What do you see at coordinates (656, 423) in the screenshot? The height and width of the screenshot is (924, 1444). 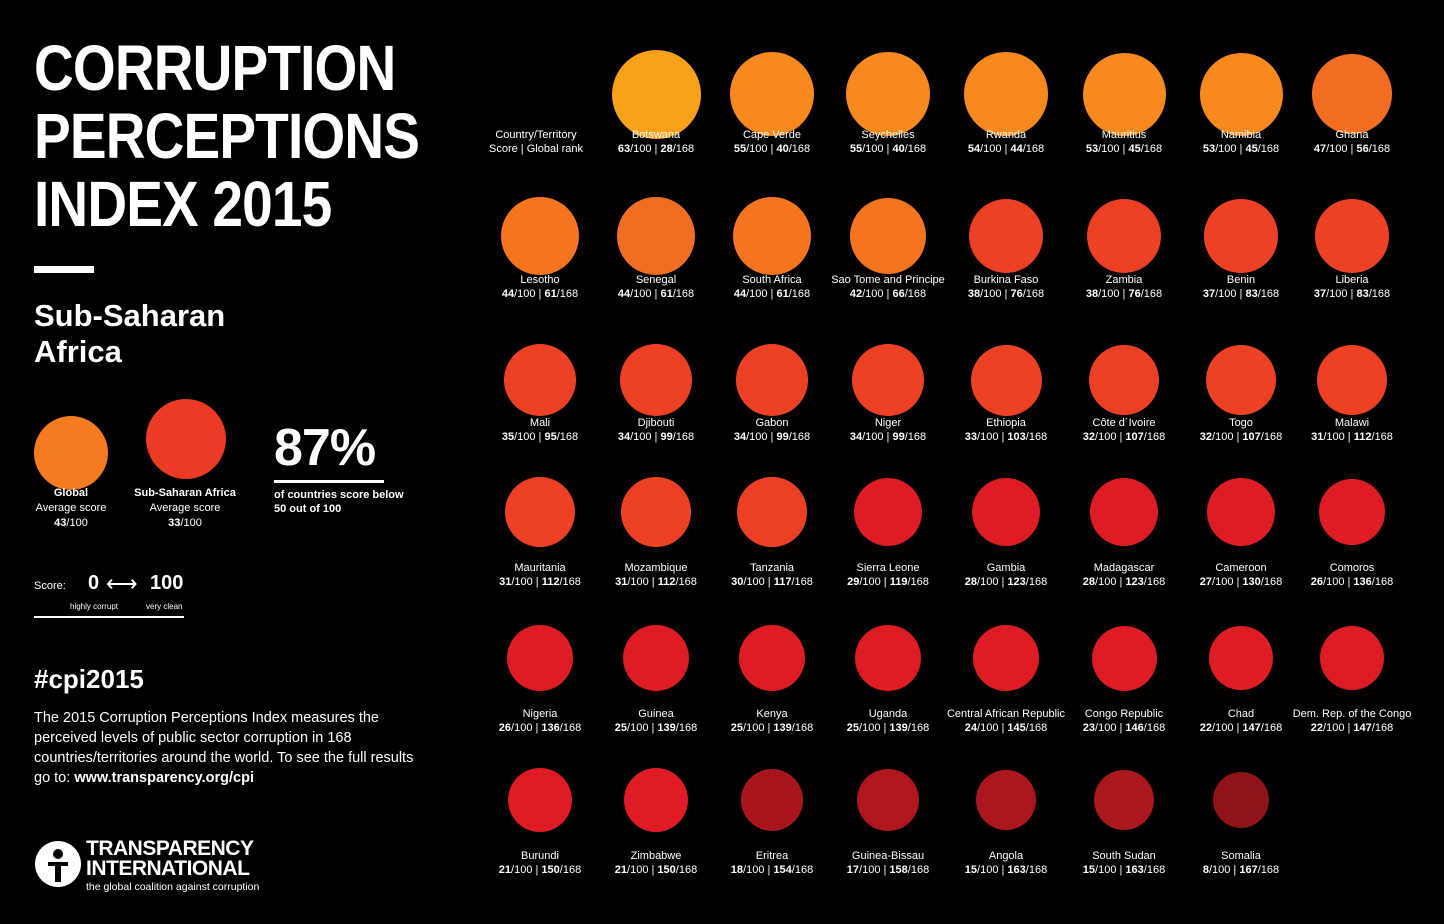 I see `country-name: Djibouti` at bounding box center [656, 423].